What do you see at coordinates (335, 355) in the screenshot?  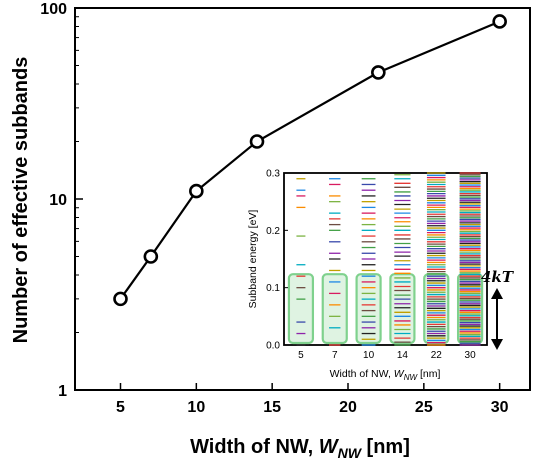 I see `inset-x-tick-label: 7` at bounding box center [335, 355].